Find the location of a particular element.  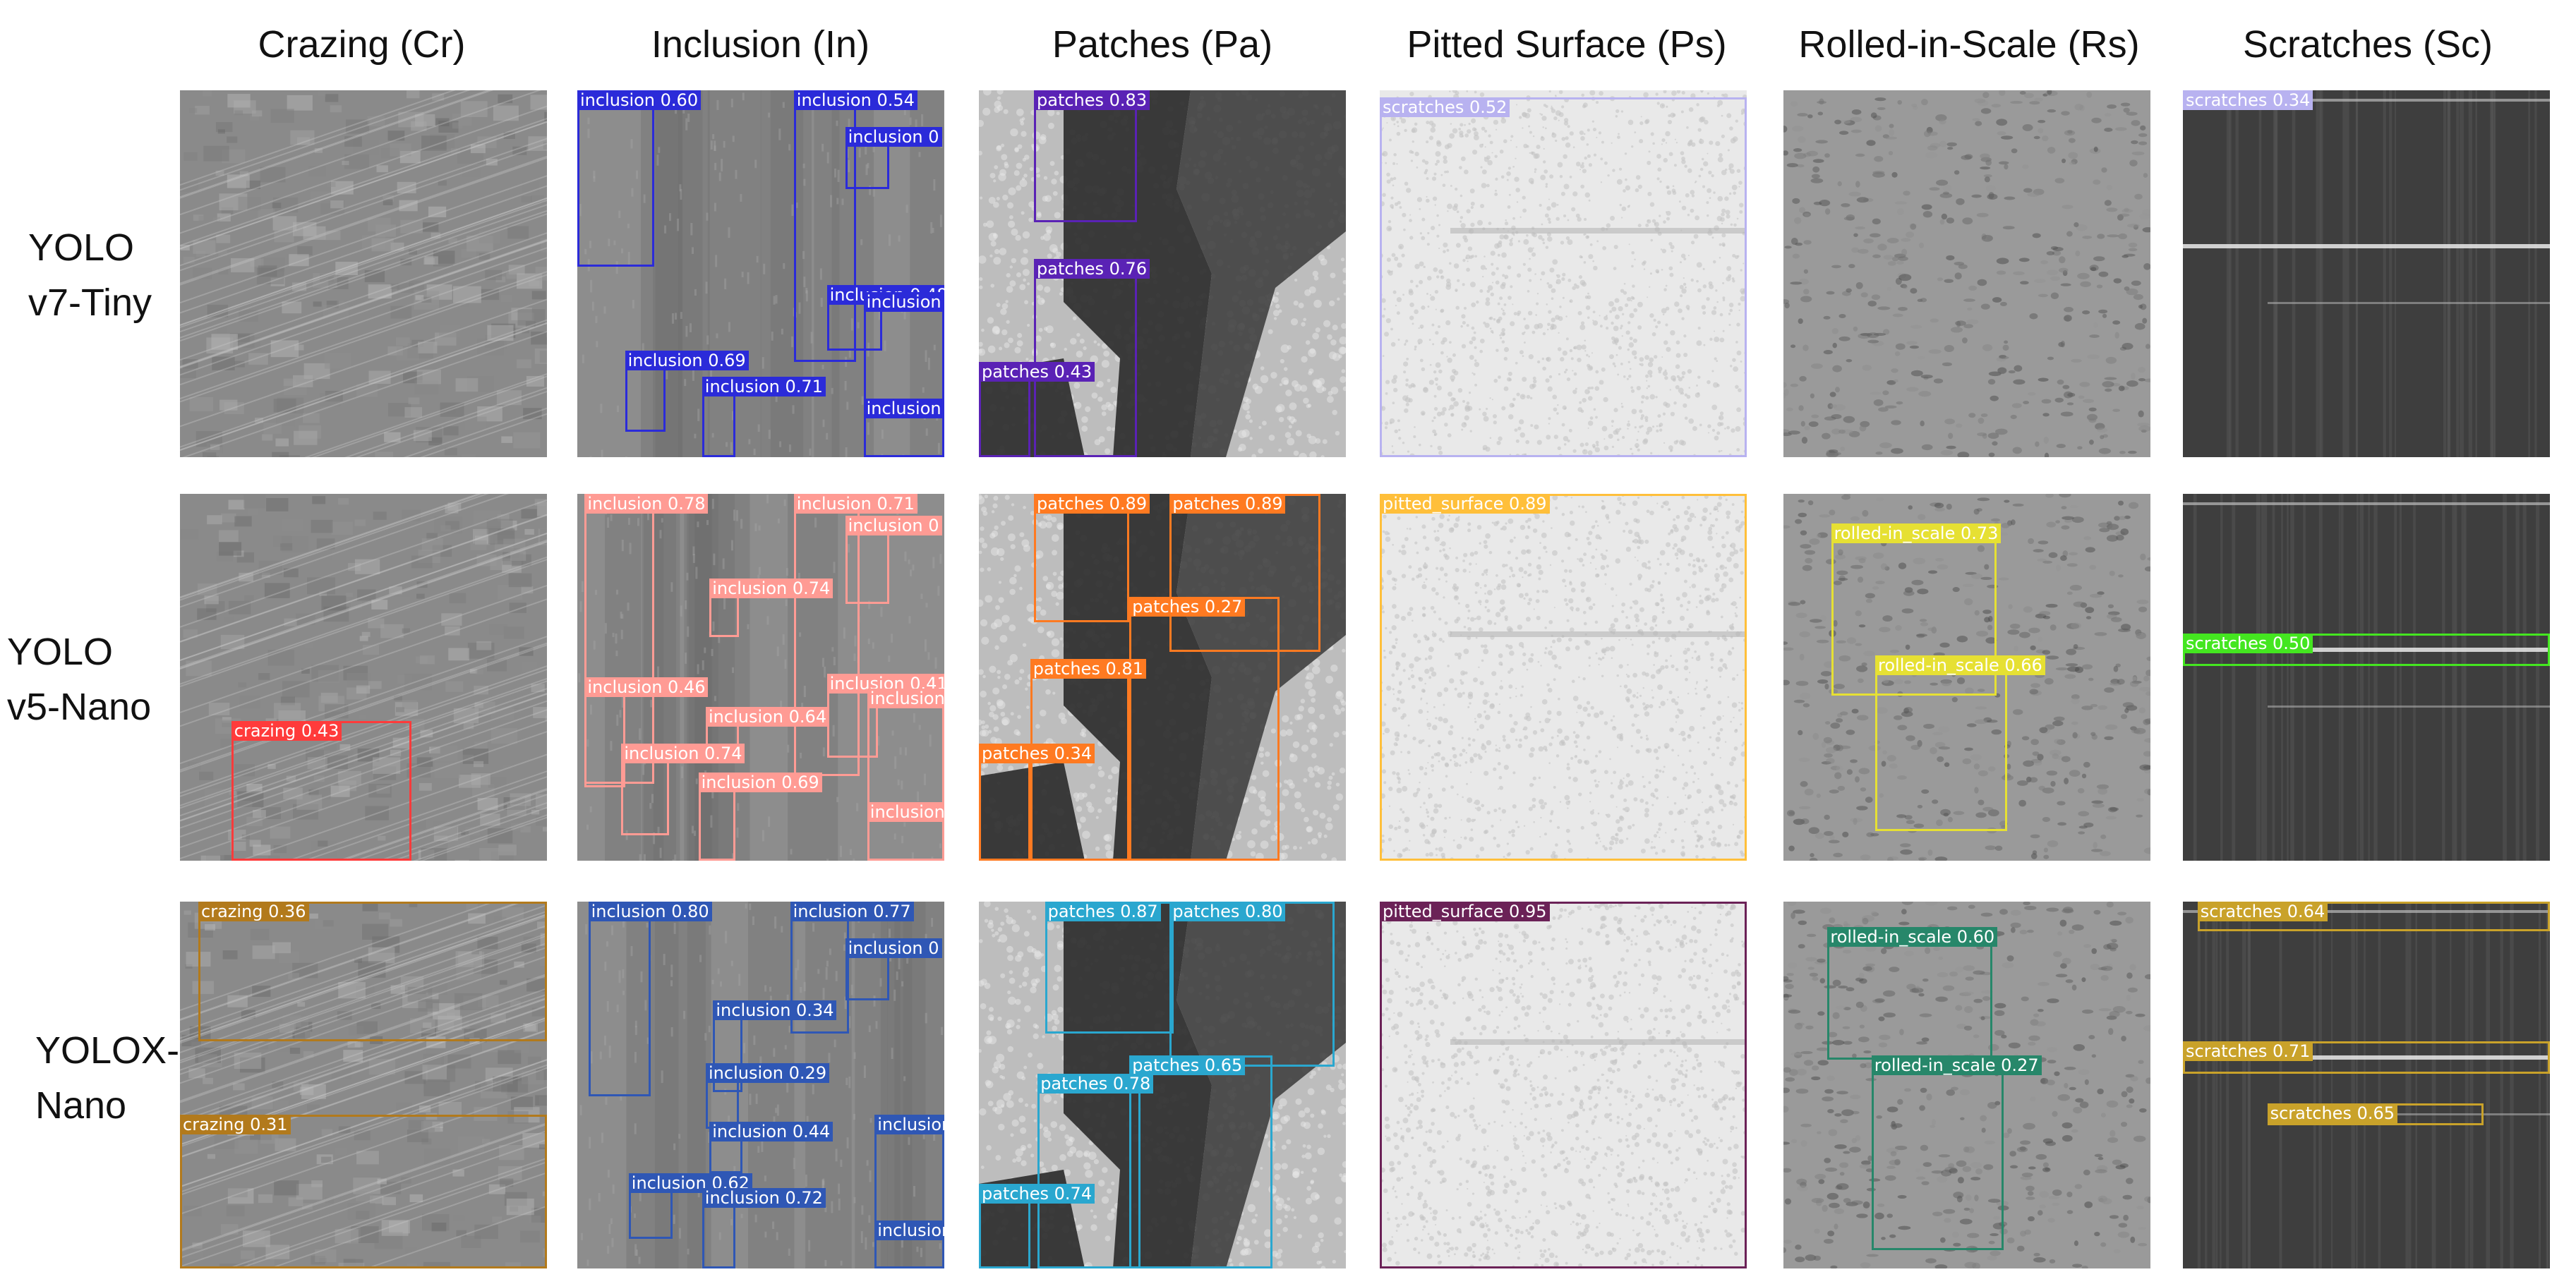

detection-label: patches 0.87 is located at coordinates (1103, 912).